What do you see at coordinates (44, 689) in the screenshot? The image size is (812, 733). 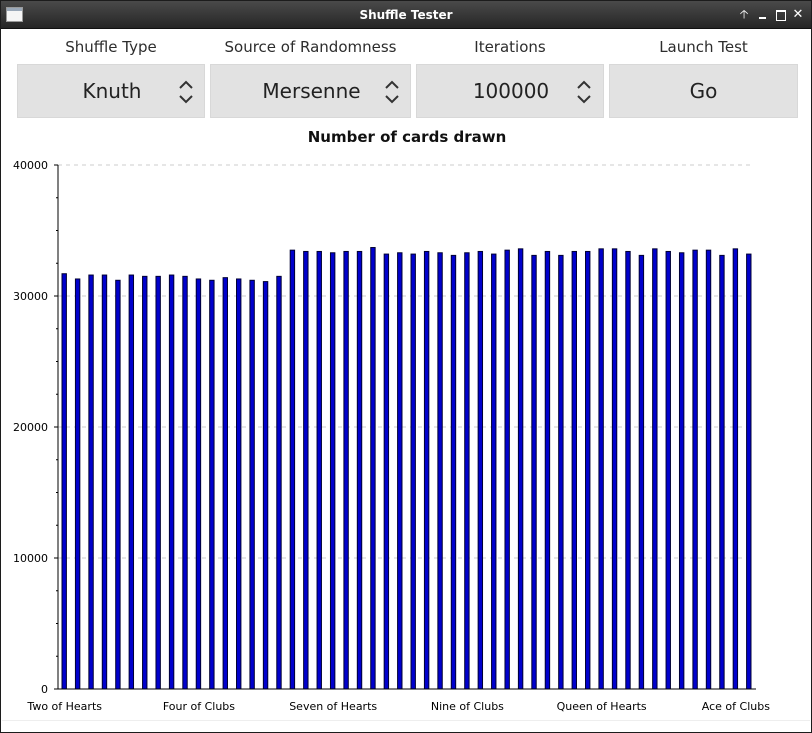 I see `y-tick-label: 0` at bounding box center [44, 689].